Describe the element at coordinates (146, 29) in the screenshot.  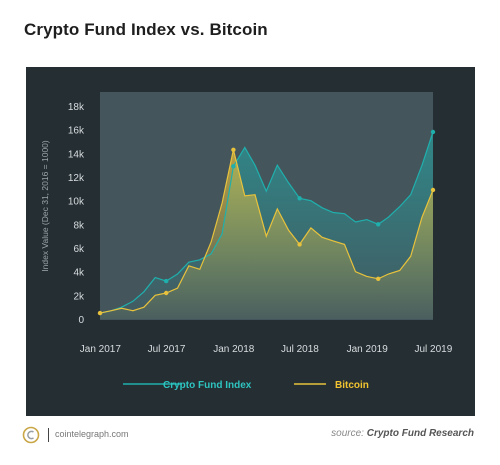
I see `chart-title: Crypto Fund Index vs. Bitcoin` at that location.